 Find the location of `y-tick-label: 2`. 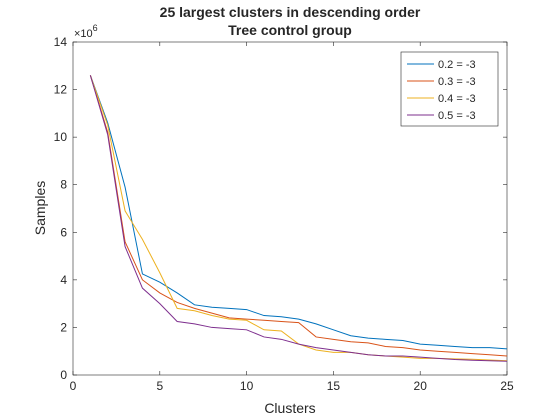

y-tick-label: 2 is located at coordinates (63, 327).